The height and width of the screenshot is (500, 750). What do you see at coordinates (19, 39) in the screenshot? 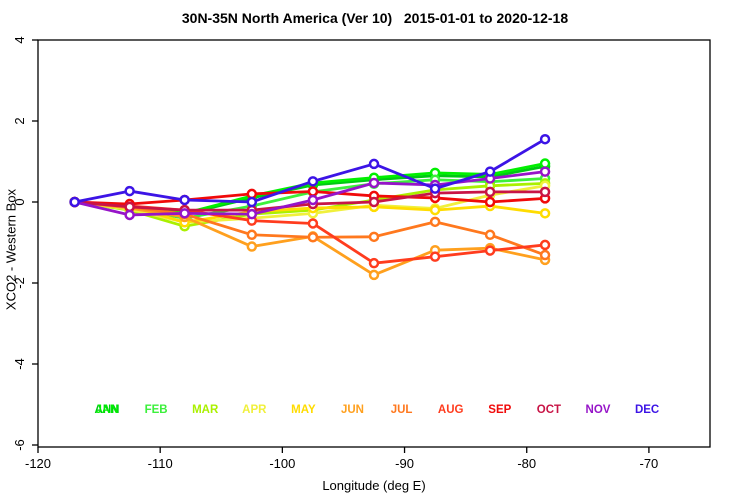
I see `y-axis-tick-label: 4` at bounding box center [19, 39].